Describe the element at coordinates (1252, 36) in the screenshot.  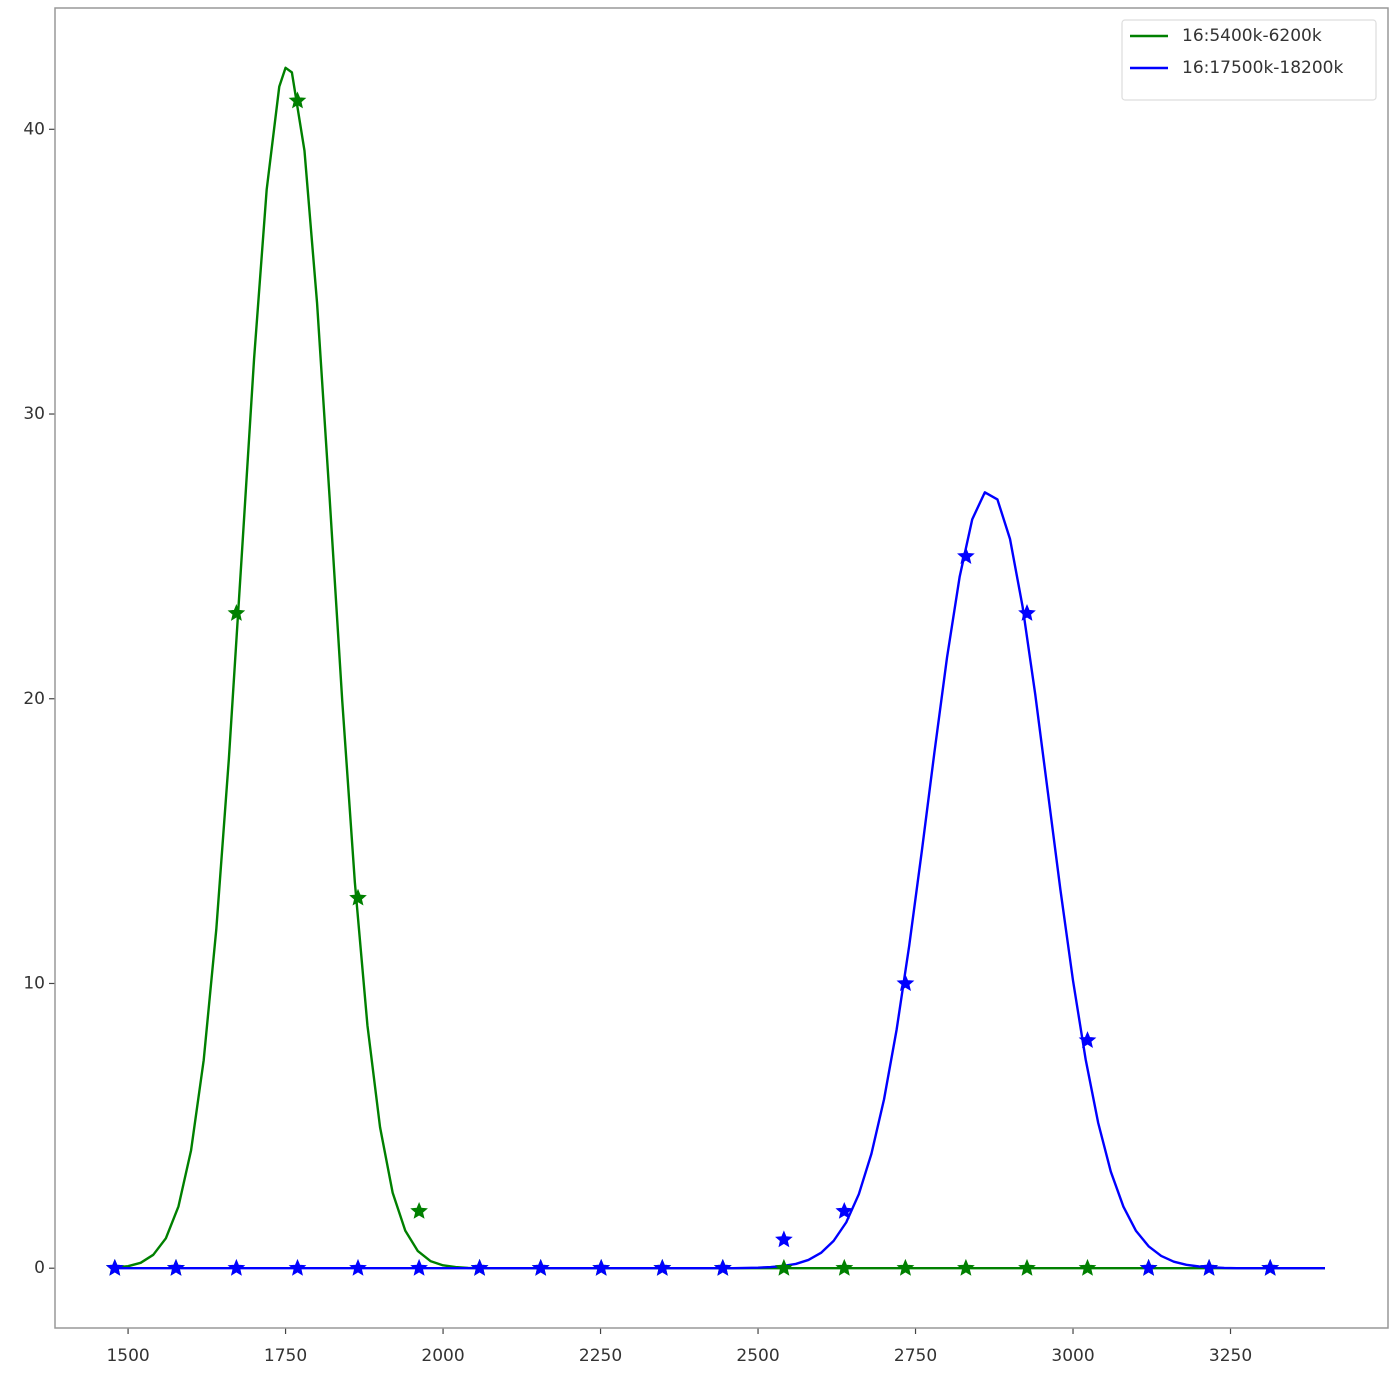
I see `legend-label: 16:5400k-6200k` at that location.